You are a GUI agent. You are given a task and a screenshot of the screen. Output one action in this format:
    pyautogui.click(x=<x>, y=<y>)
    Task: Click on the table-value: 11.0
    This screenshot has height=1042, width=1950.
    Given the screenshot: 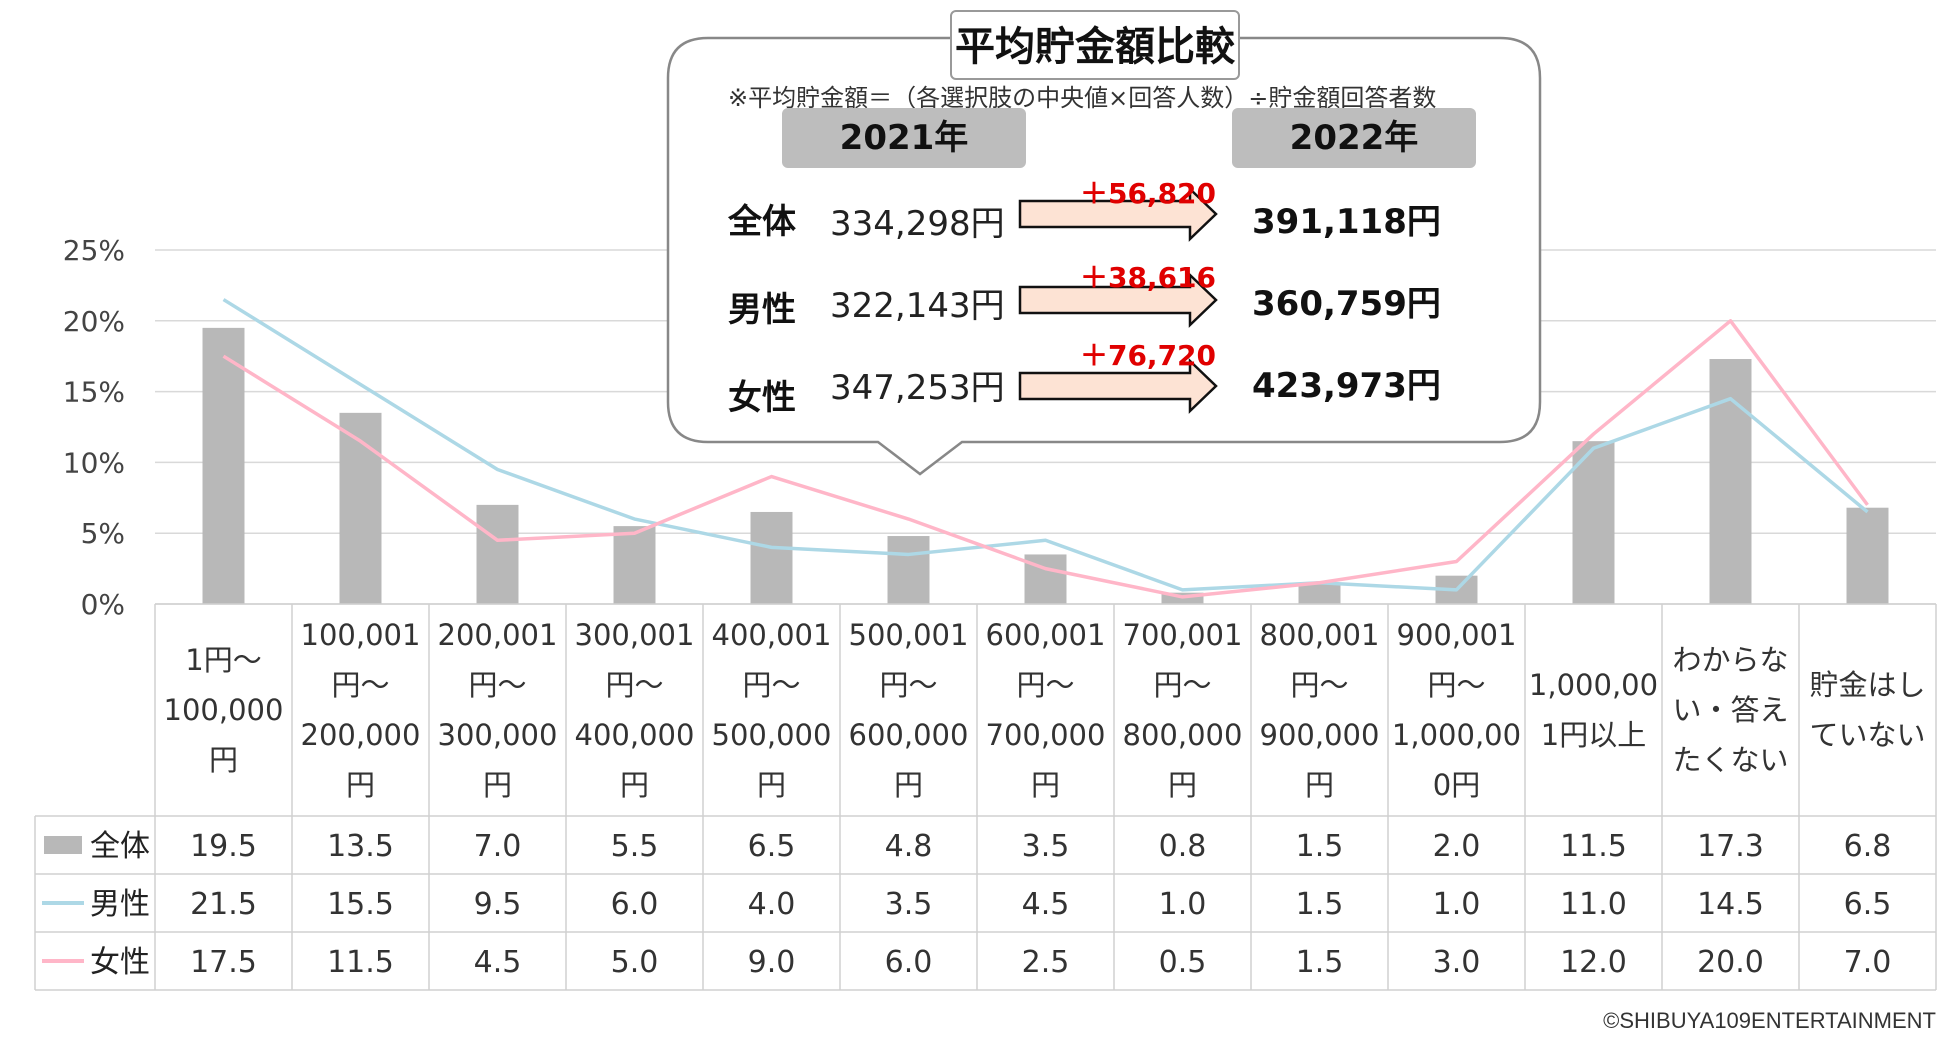 What is the action you would take?
    pyautogui.click(x=1593, y=904)
    